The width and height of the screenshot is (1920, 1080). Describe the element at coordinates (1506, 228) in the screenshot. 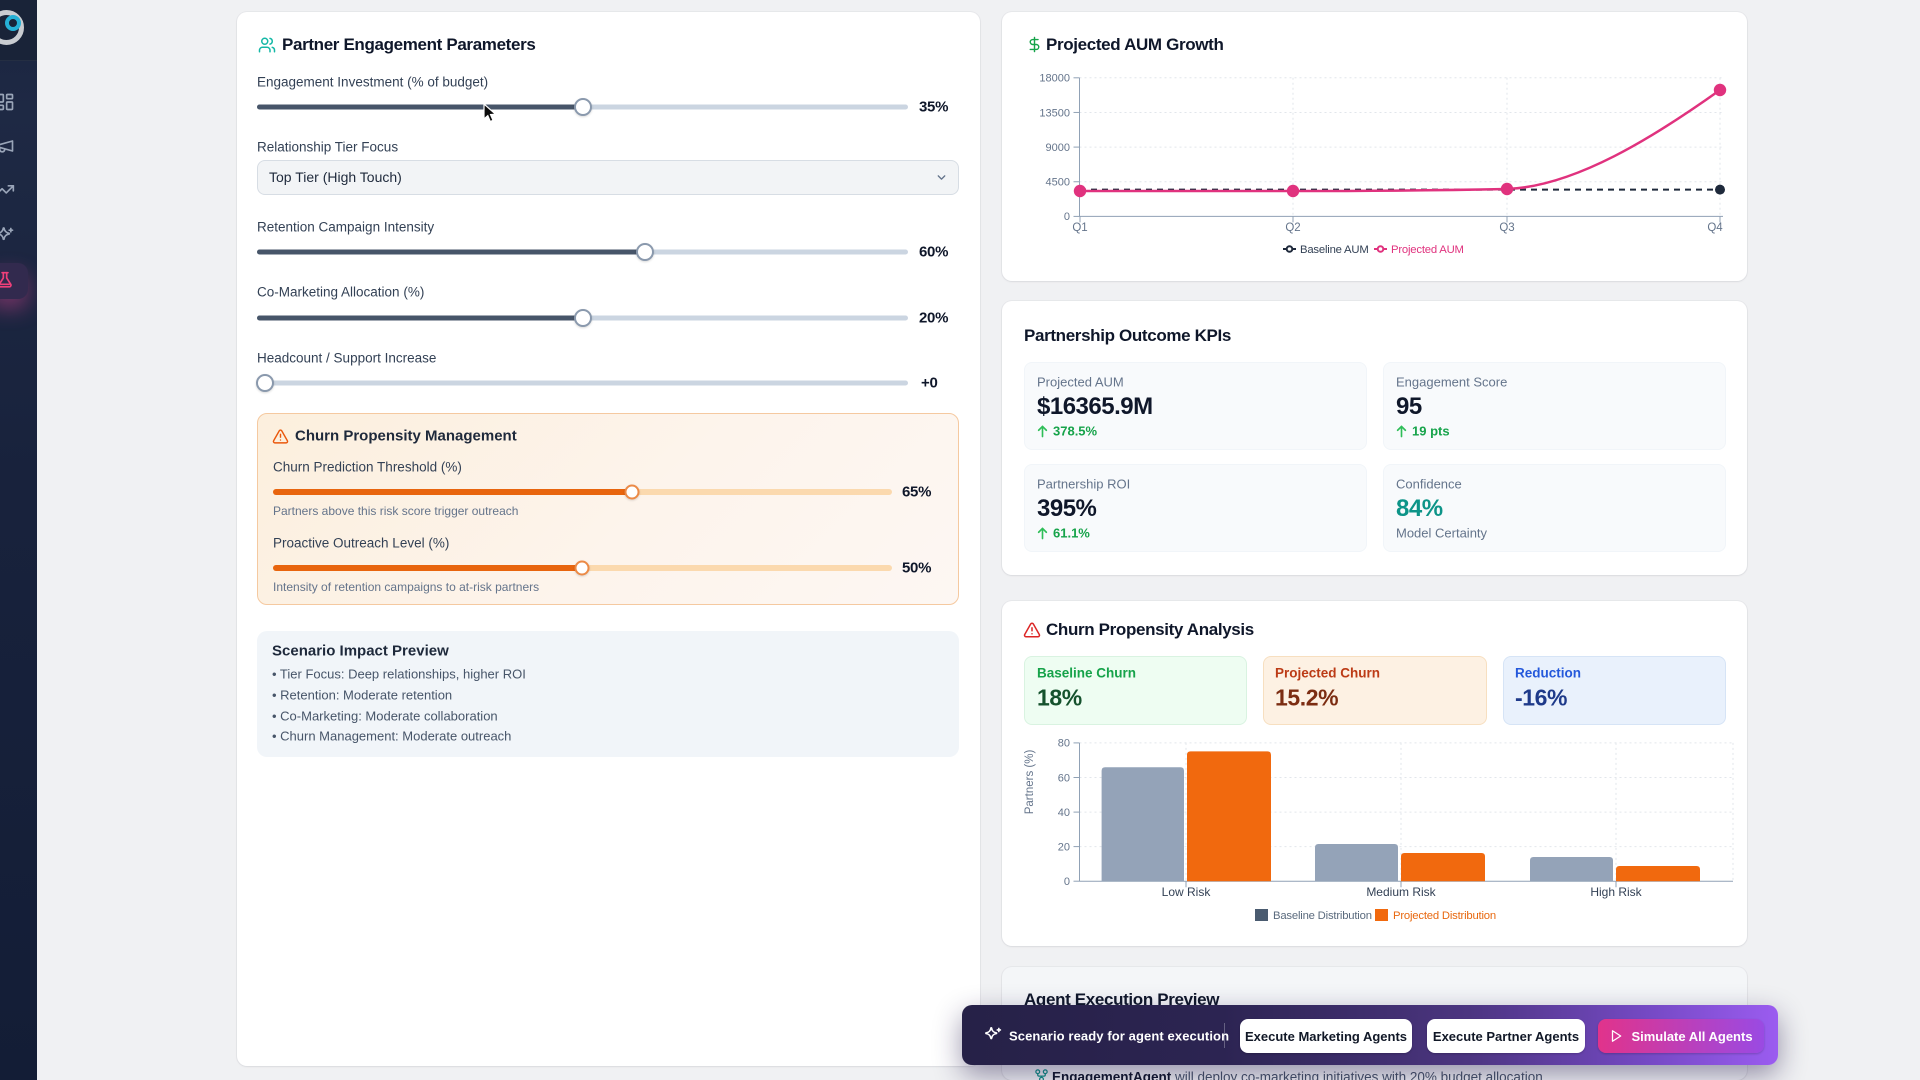

I see `svg-text: Q3` at that location.